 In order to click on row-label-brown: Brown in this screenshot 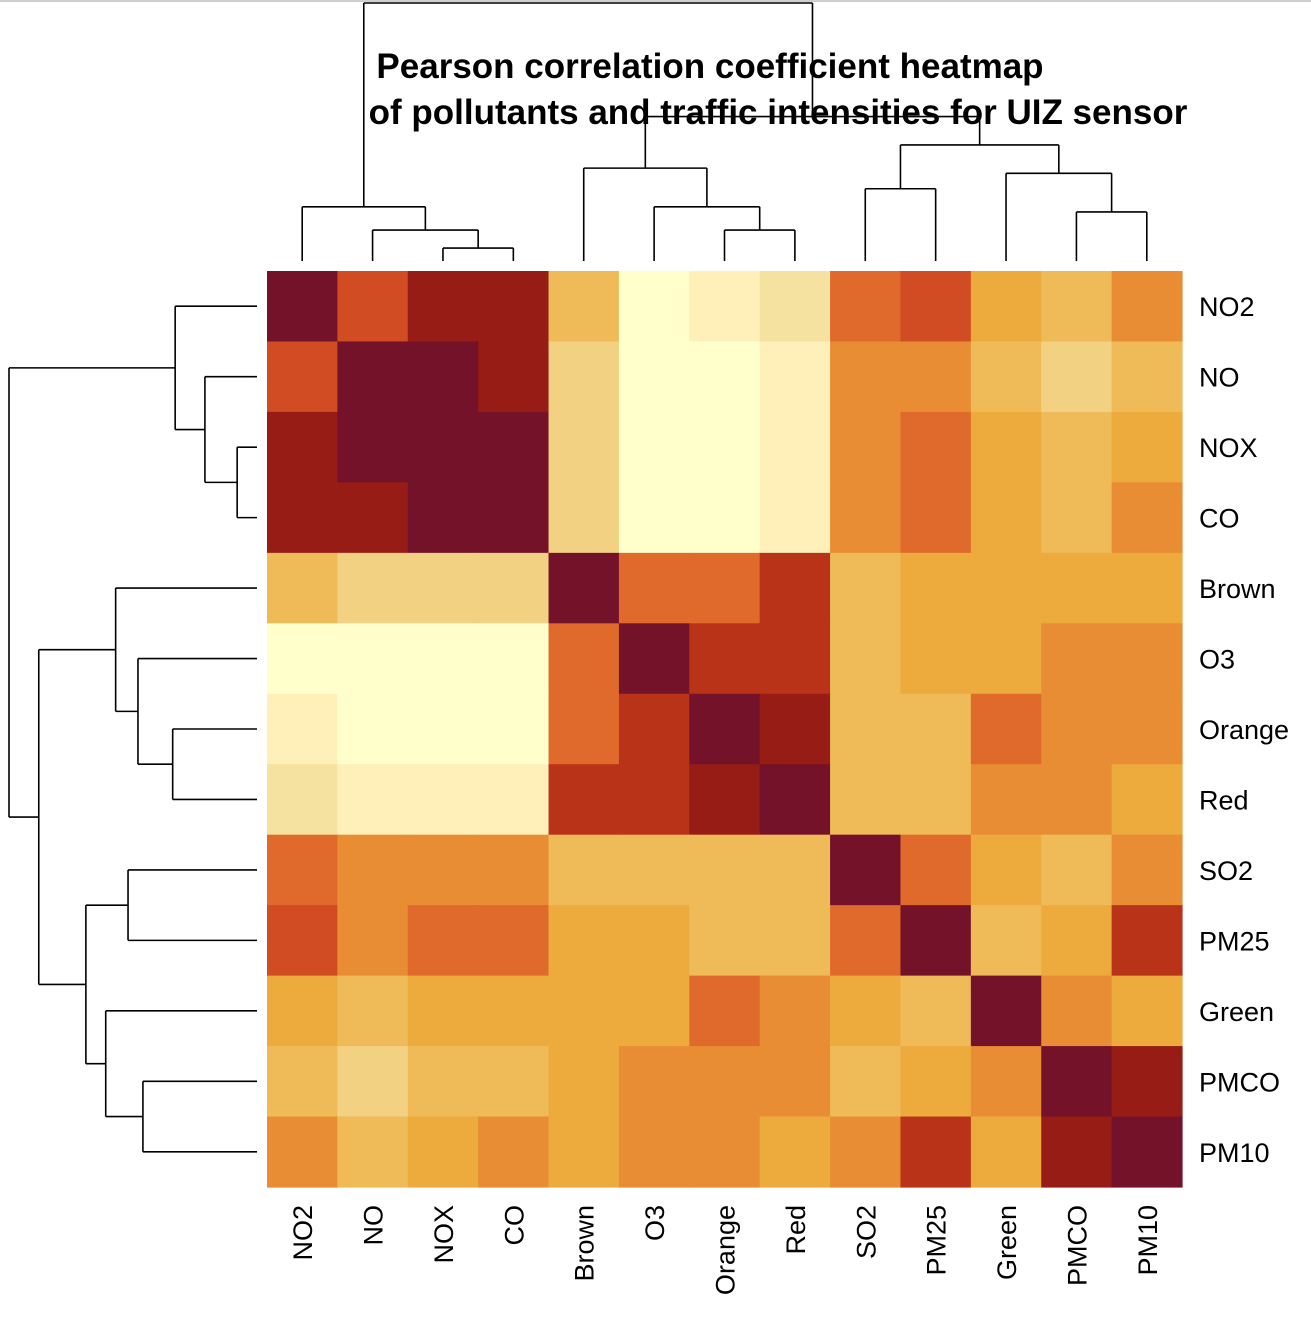, I will do `click(1237, 589)`.